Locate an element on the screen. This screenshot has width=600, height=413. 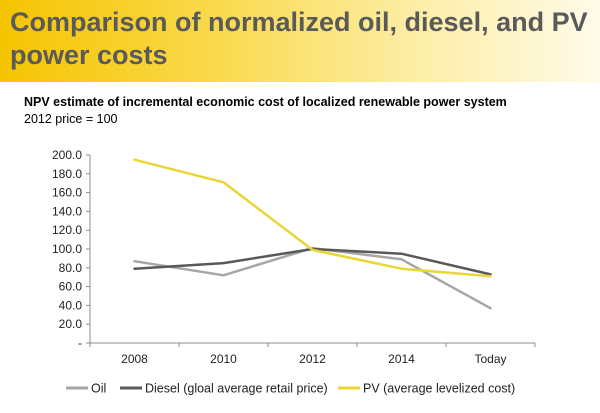
y-tick-label: 100.0 is located at coordinates (67, 249).